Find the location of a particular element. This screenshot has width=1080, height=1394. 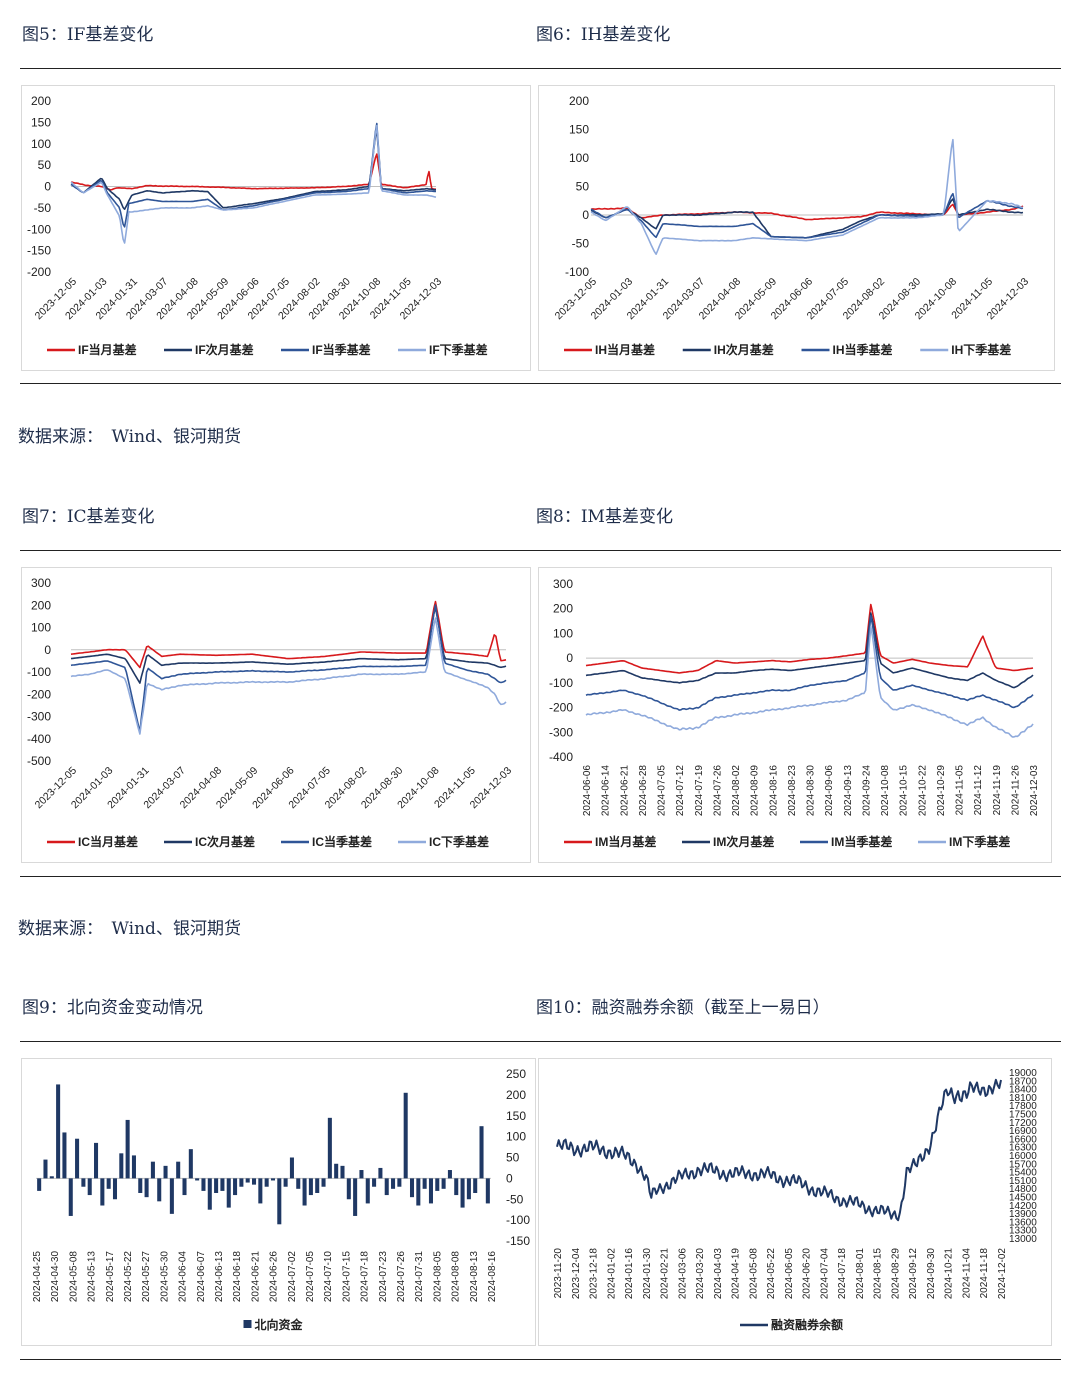

x-tick-label: 2024-08-01 is located at coordinates (860, 1274).